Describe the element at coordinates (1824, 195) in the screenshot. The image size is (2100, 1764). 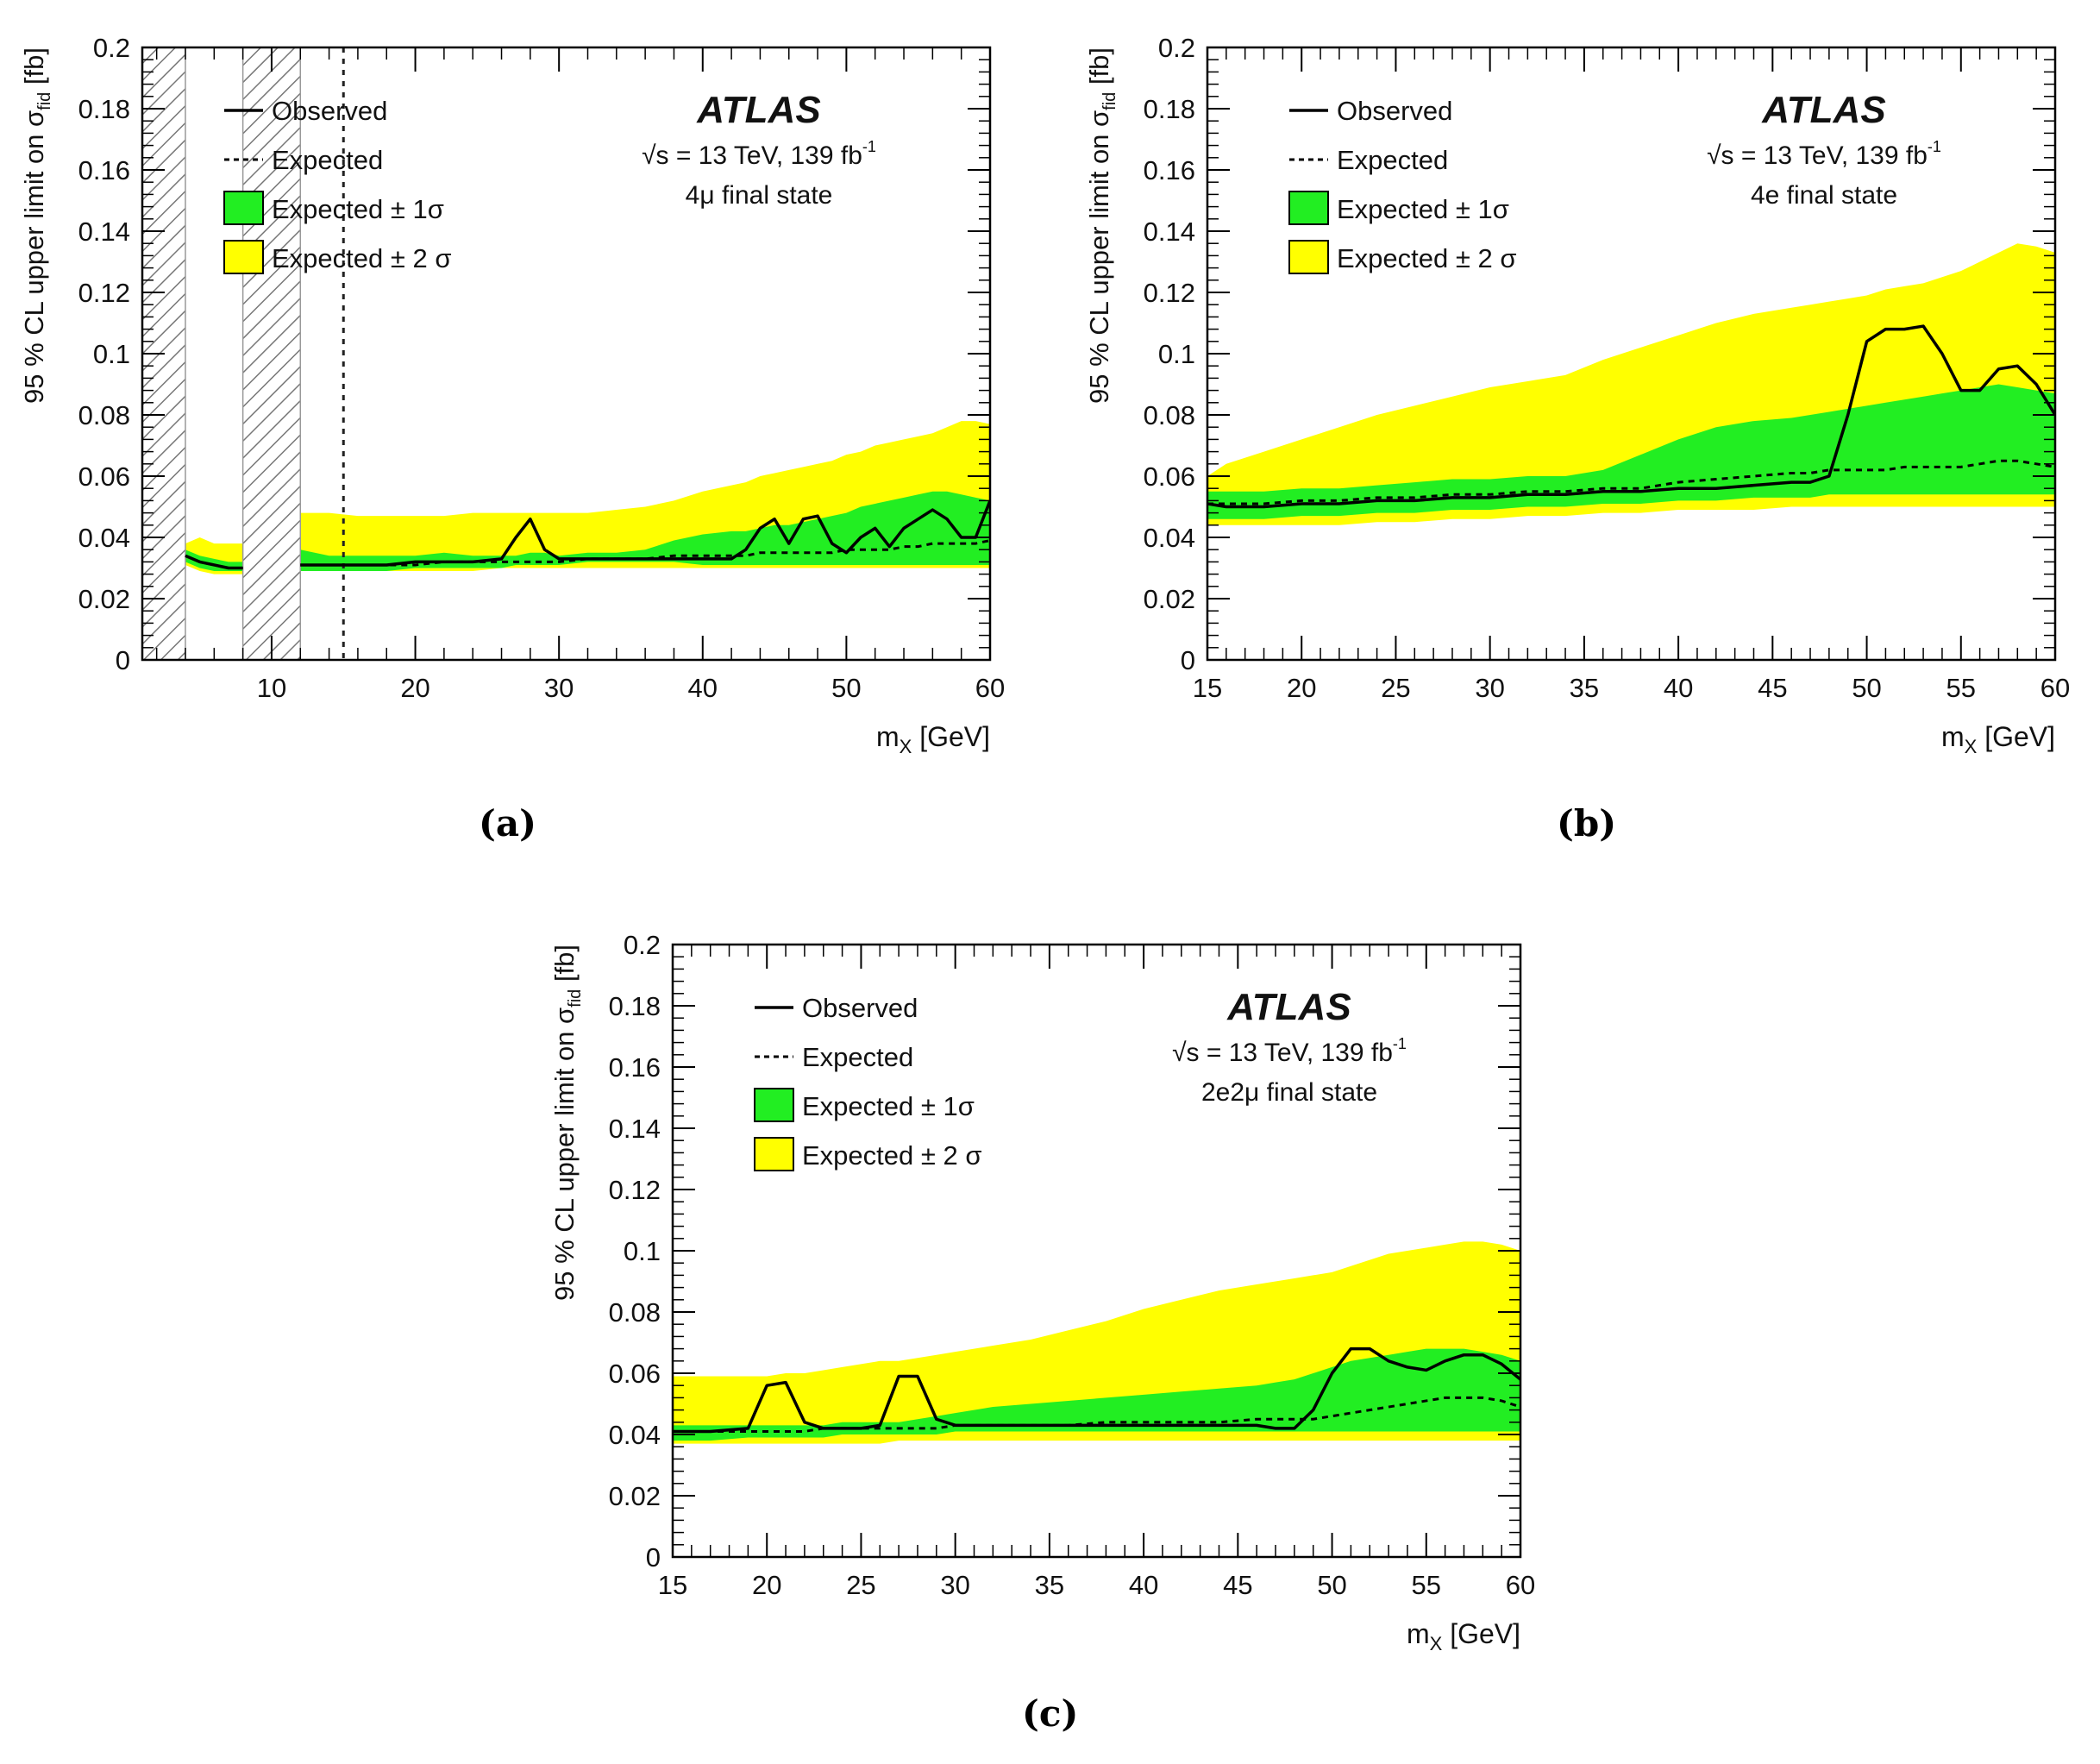
I see `final-state-label: 4e final state` at that location.